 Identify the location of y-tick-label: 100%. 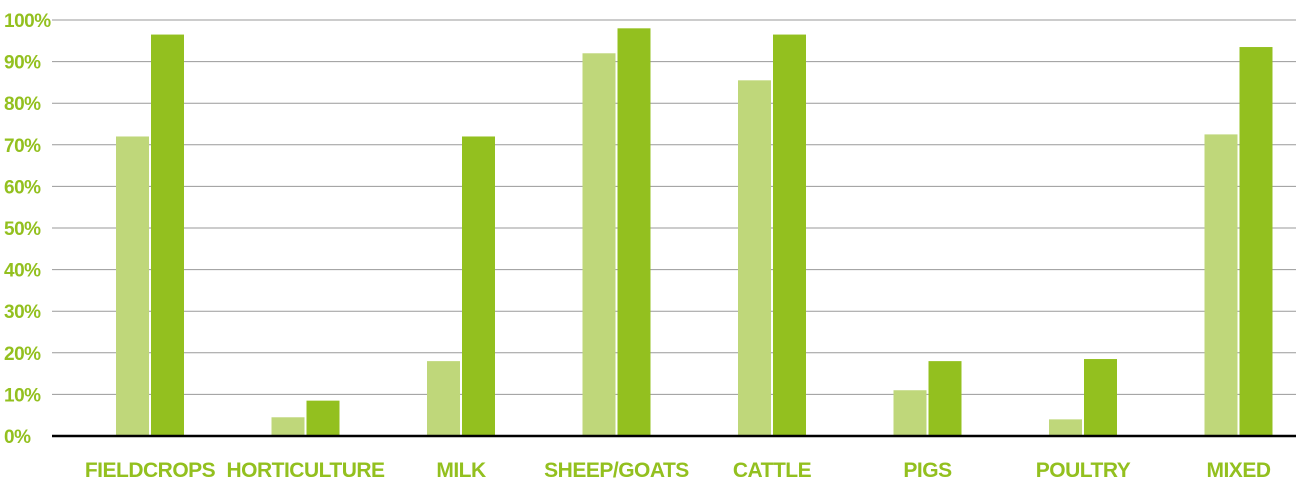
(27, 21).